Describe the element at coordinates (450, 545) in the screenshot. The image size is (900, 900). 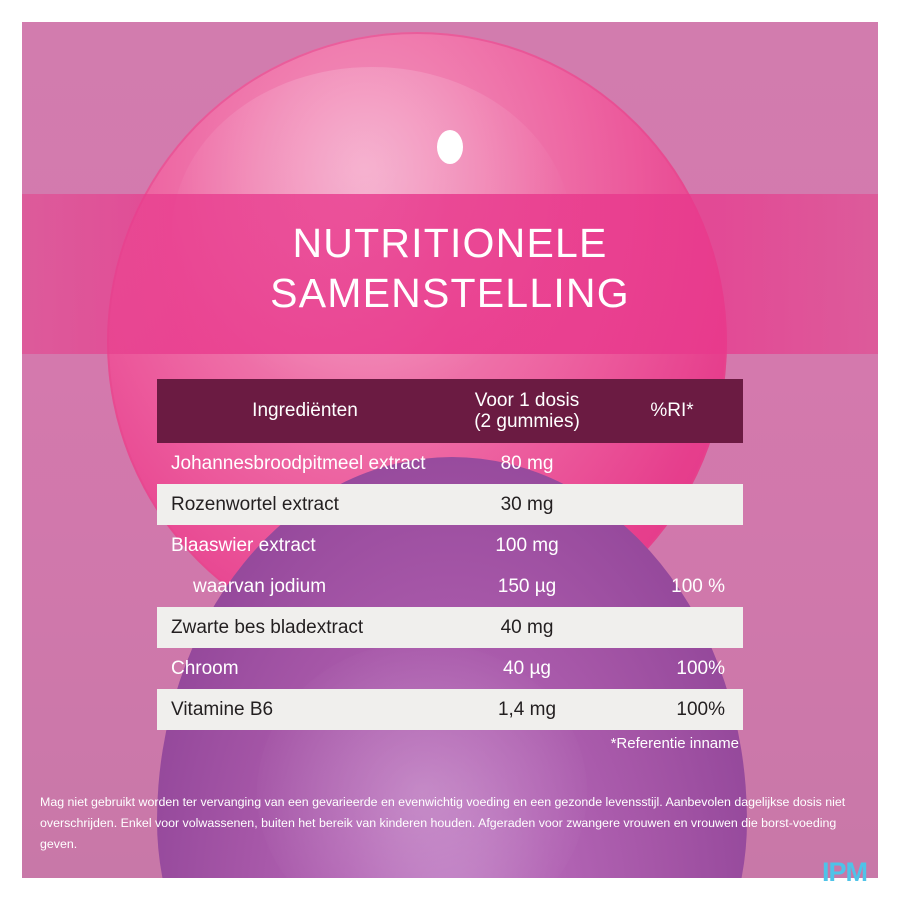
I see `table-row: Blaaswier extract 100 mg` at that location.